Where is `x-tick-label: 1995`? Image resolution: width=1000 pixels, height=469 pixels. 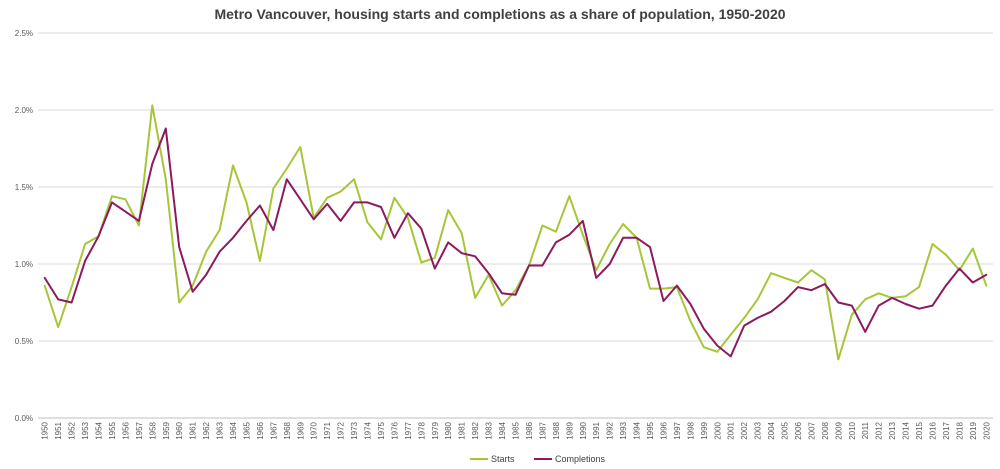
x-tick-label: 1995 is located at coordinates (650, 430).